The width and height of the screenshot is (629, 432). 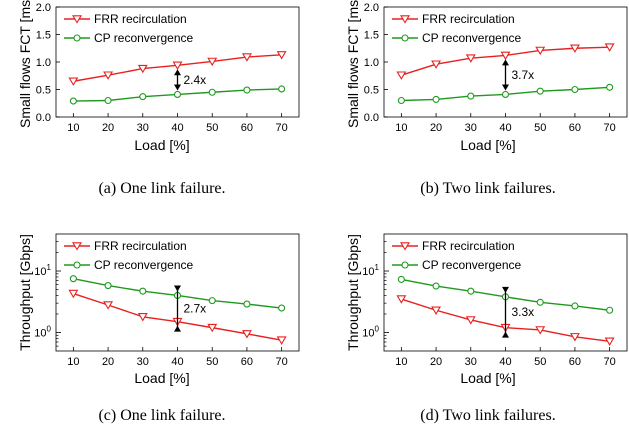 What do you see at coordinates (371, 91) in the screenshot?
I see `y-tick-label: 0.5` at bounding box center [371, 91].